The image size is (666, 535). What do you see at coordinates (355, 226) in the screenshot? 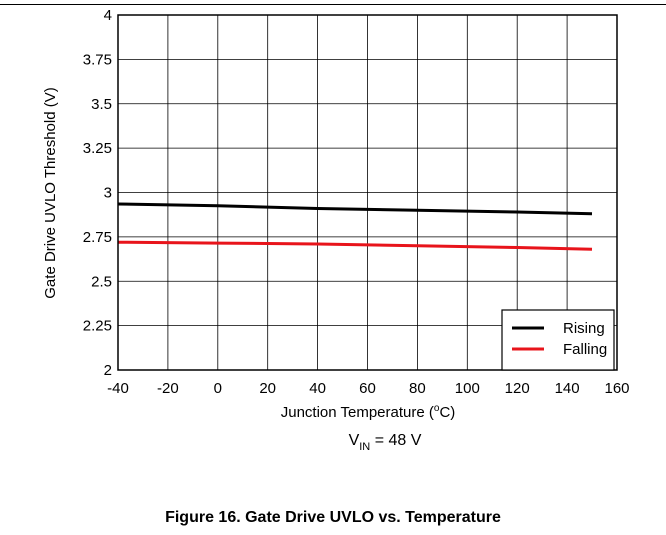
I see `series-lines` at bounding box center [355, 226].